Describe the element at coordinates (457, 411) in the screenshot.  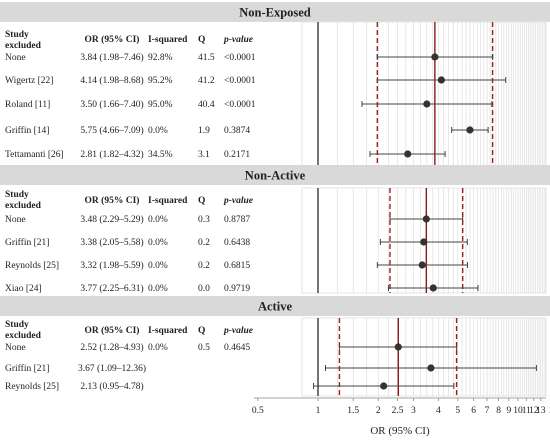
I see `x-tick-label: 5` at that location.